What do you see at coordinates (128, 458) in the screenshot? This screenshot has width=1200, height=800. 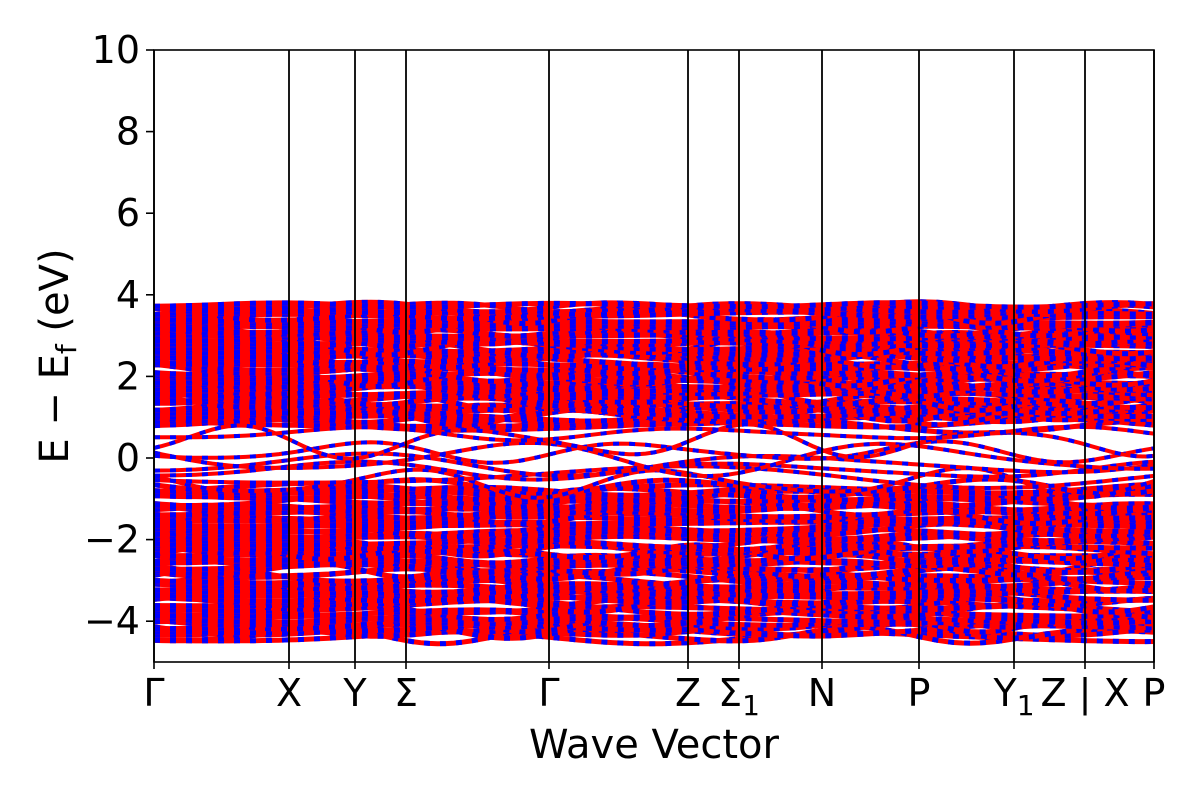 I see `y-tick-label: 0` at bounding box center [128, 458].